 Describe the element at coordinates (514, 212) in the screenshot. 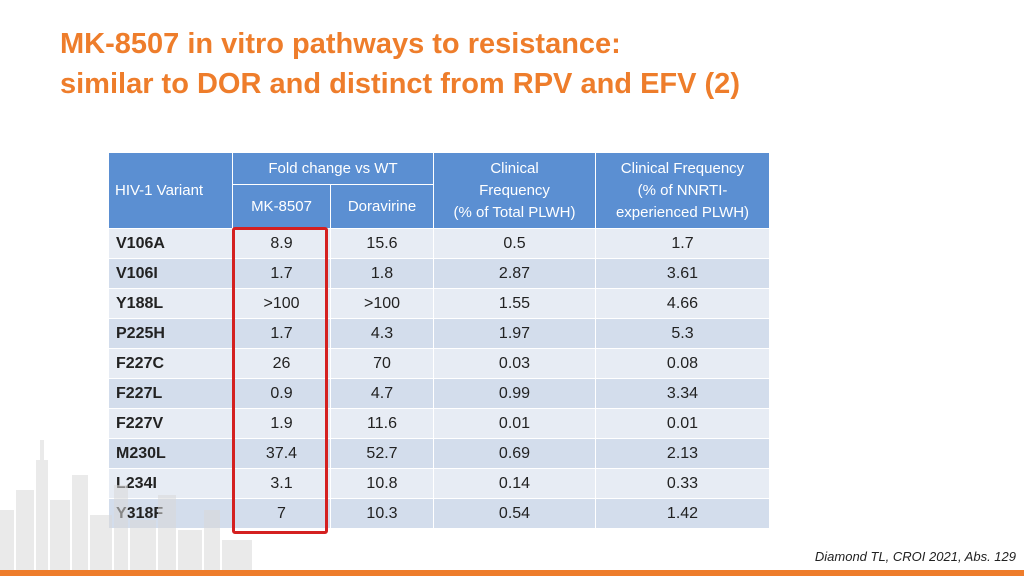

I see `header-clinical-total-line-3: (% of Total PLWH)` at that location.